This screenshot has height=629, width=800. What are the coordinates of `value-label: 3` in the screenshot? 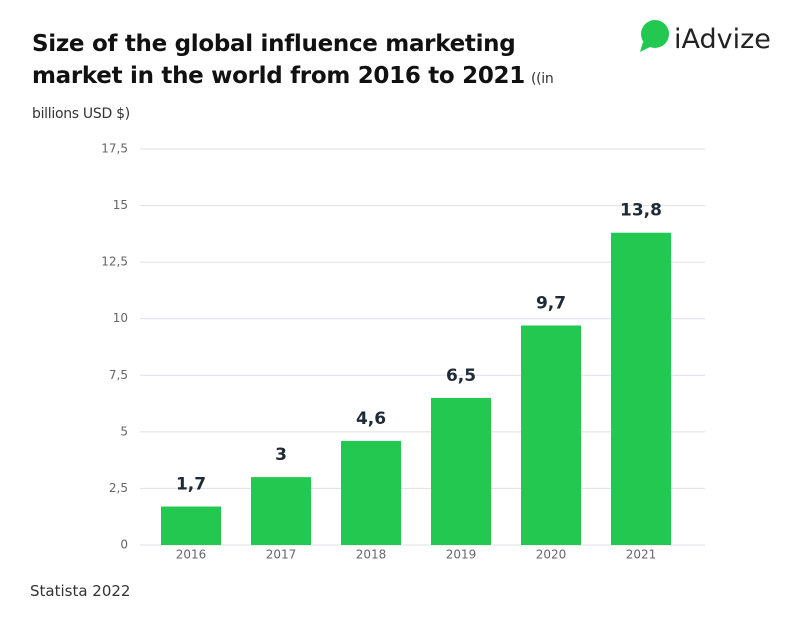 It's located at (281, 455).